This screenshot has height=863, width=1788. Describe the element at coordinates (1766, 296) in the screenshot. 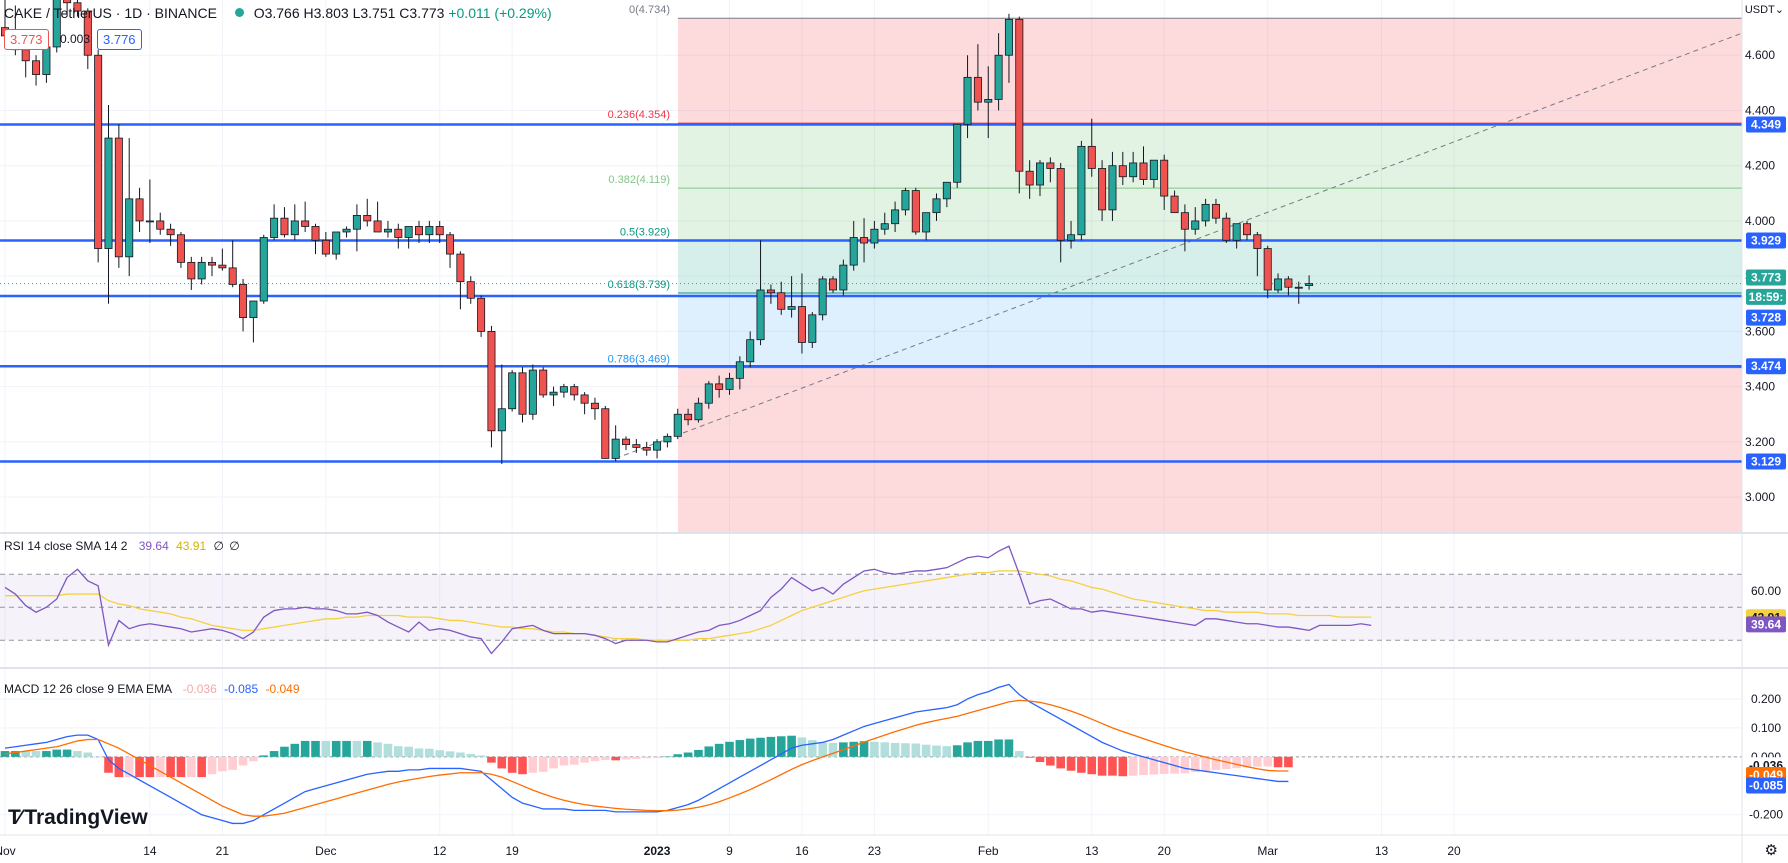

I see `countdown-tag: 18:59:` at that location.